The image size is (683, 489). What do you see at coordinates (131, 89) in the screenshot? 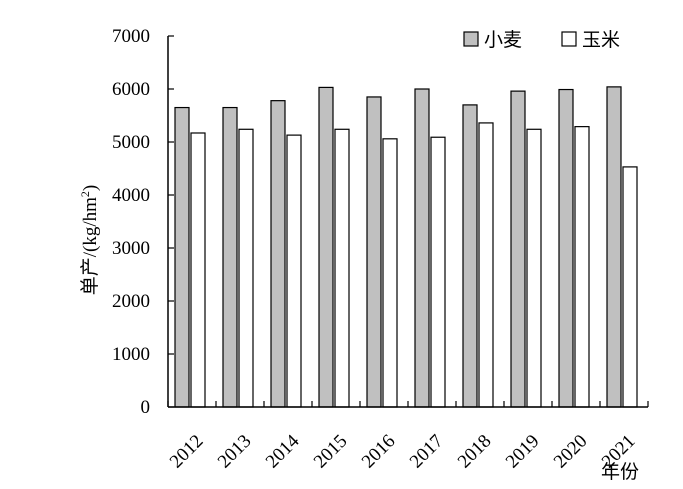
I see `y-tick-label: 6000` at bounding box center [131, 89].